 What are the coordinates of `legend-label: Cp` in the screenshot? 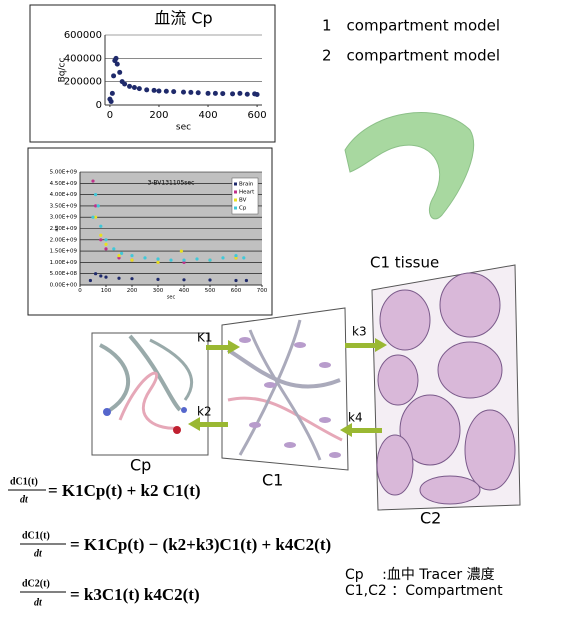 It's located at (243, 209).